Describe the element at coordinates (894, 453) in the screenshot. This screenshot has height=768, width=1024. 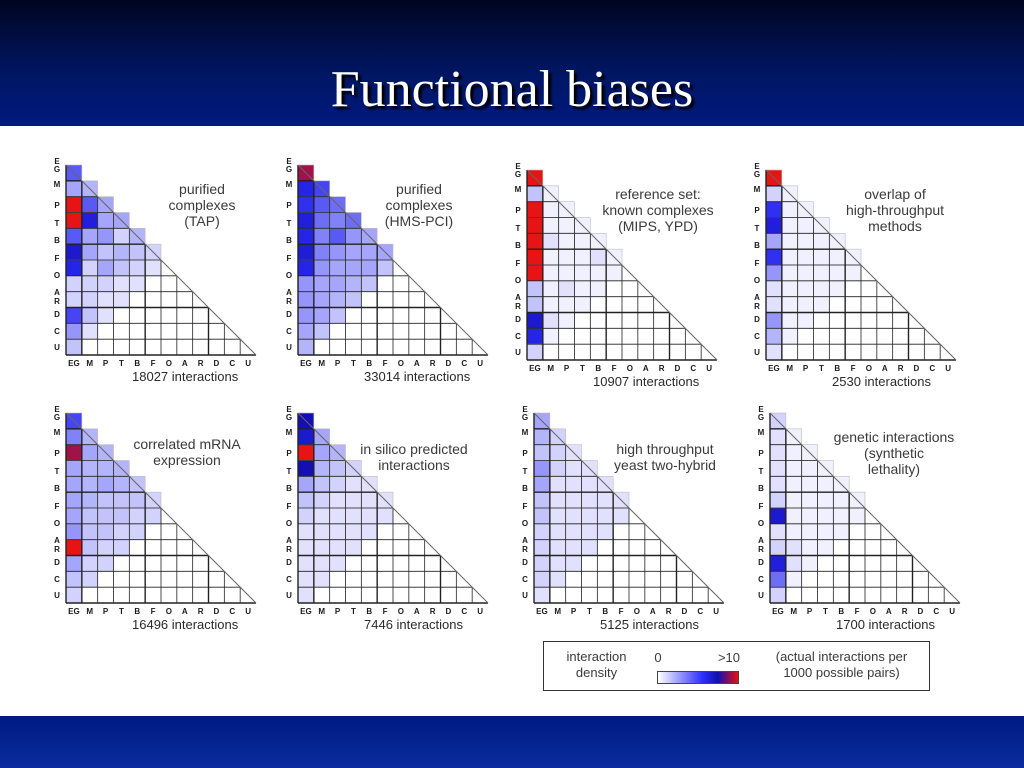
I see `caption-line: (synthetic` at that location.